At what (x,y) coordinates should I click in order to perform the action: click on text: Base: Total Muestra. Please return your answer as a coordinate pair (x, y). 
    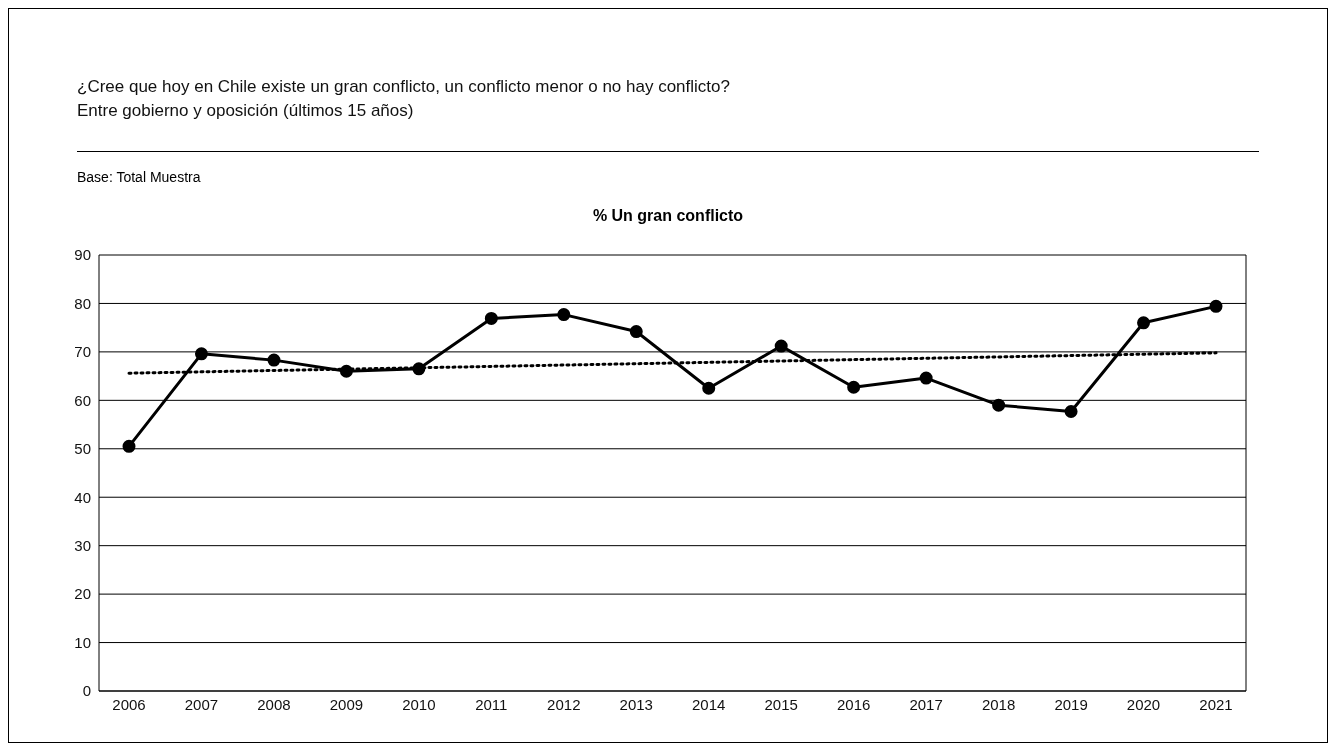
    Looking at the image, I should click on (139, 177).